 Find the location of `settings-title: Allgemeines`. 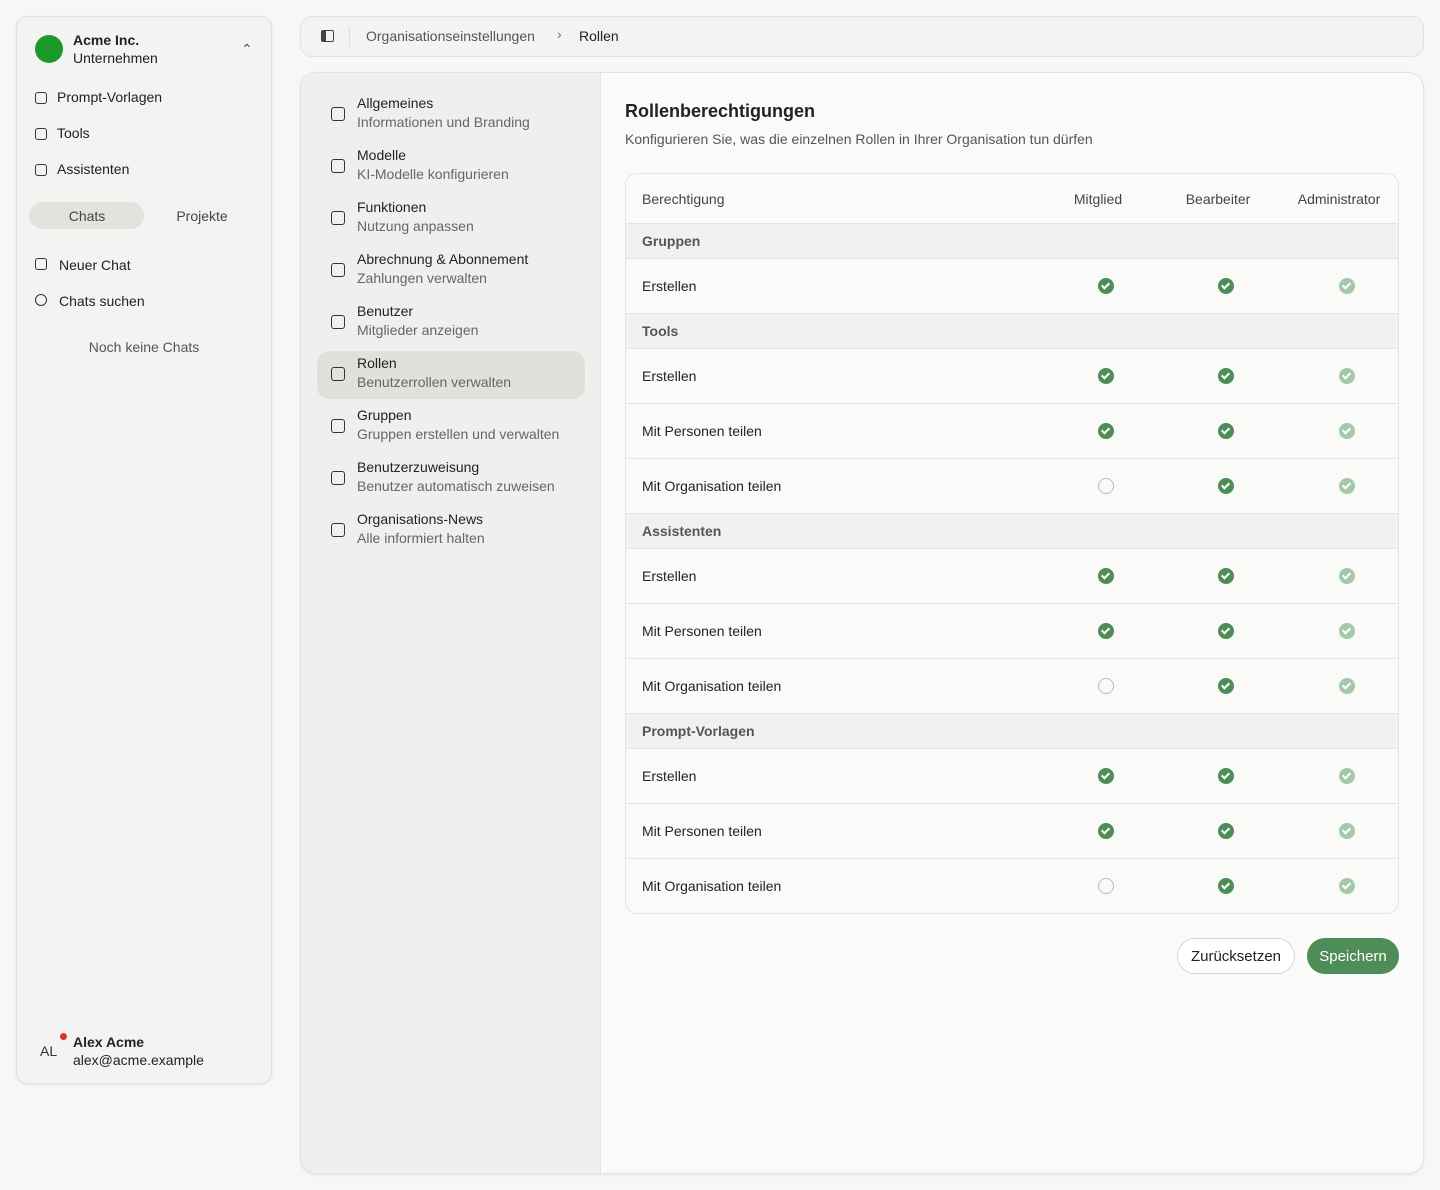

settings-title: Allgemeines is located at coordinates (395, 103).